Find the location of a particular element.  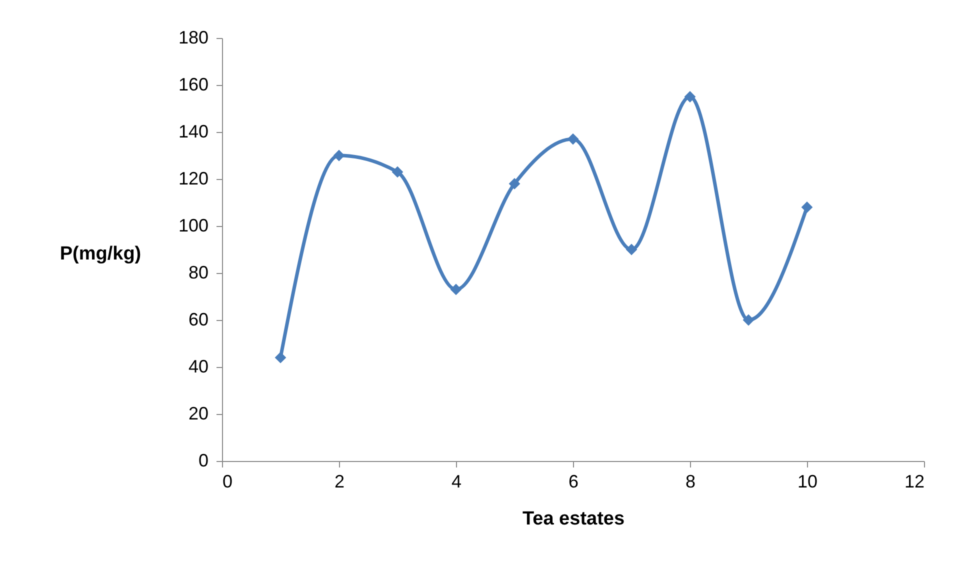

y-tick-label: 80 is located at coordinates (198, 272).